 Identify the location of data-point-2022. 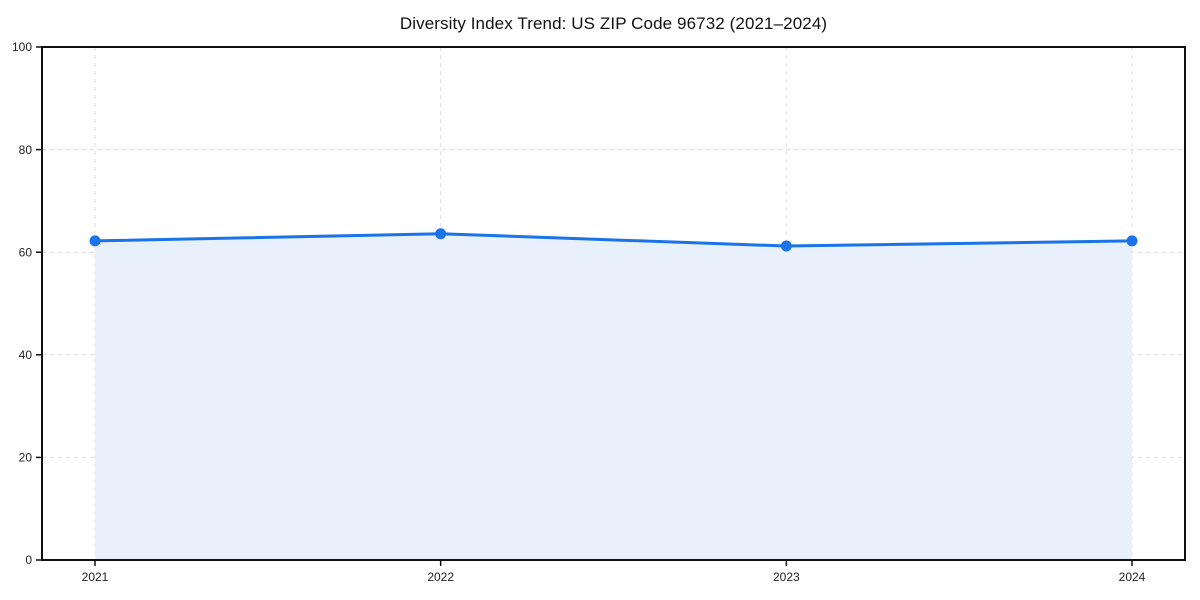
(441, 234).